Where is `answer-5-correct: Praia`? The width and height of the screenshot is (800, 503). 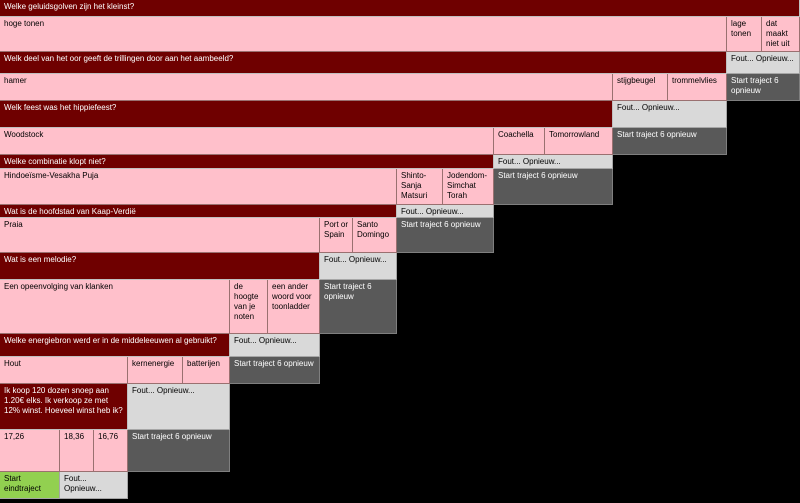 answer-5-correct: Praia is located at coordinates (160, 235).